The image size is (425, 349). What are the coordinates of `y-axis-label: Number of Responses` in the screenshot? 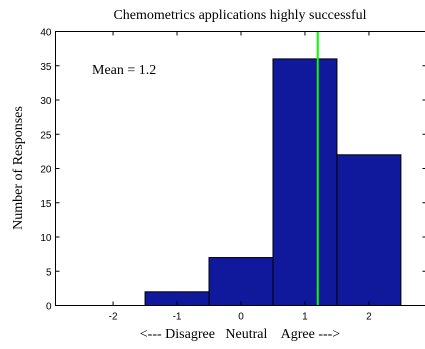 It's located at (18, 168).